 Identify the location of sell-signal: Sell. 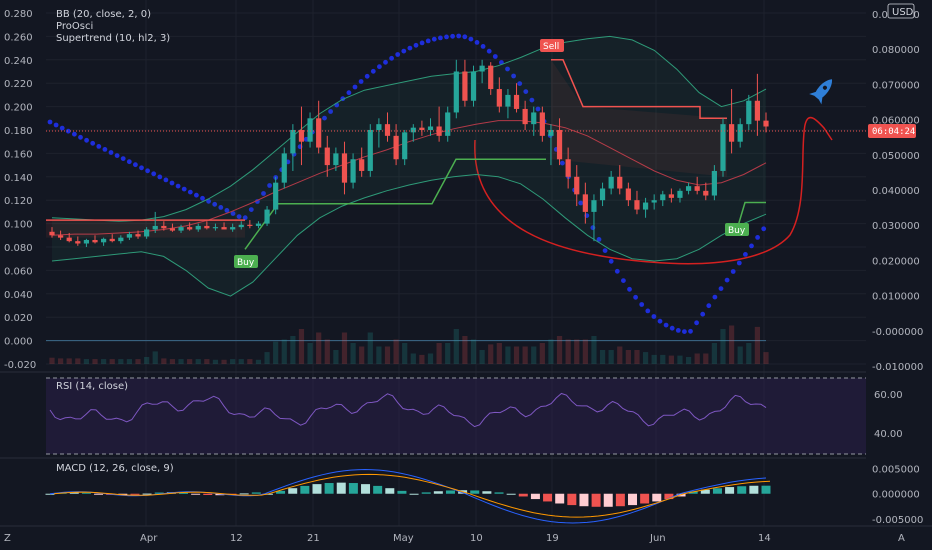
(552, 45).